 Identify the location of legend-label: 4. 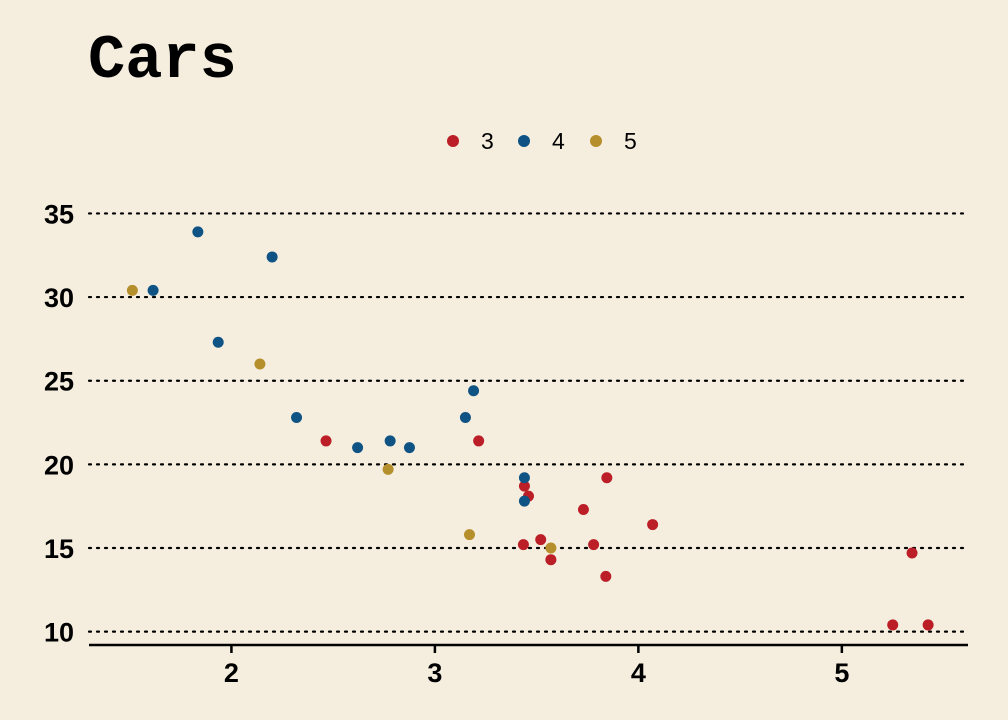
(558, 141).